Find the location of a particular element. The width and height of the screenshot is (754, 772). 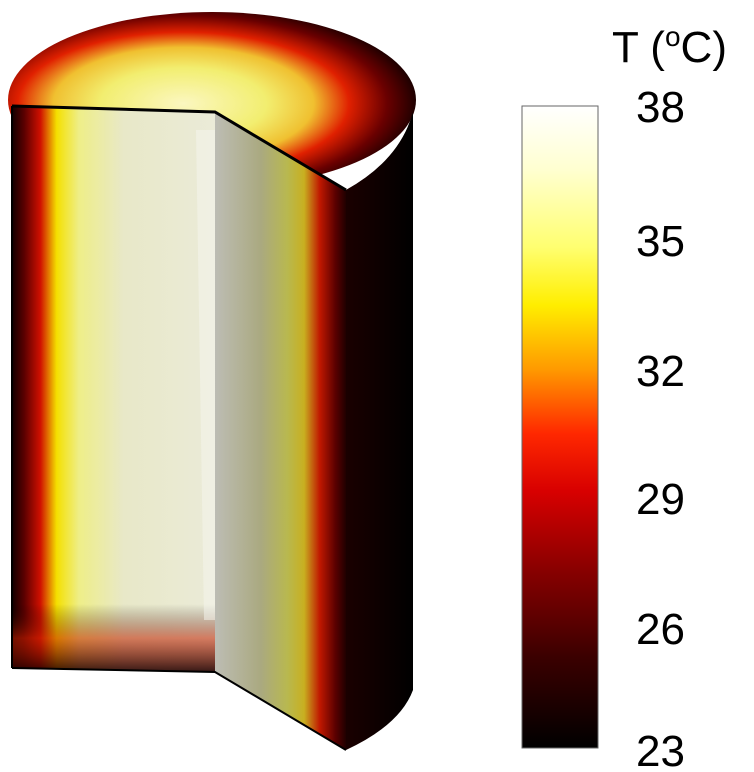

colorbar-title: T (oC) is located at coordinates (669, 46).